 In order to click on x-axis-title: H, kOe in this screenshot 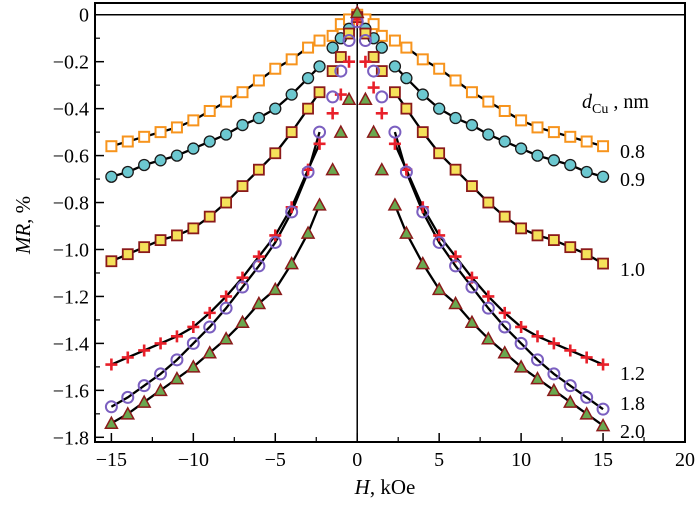, I will do `click(385, 487)`.